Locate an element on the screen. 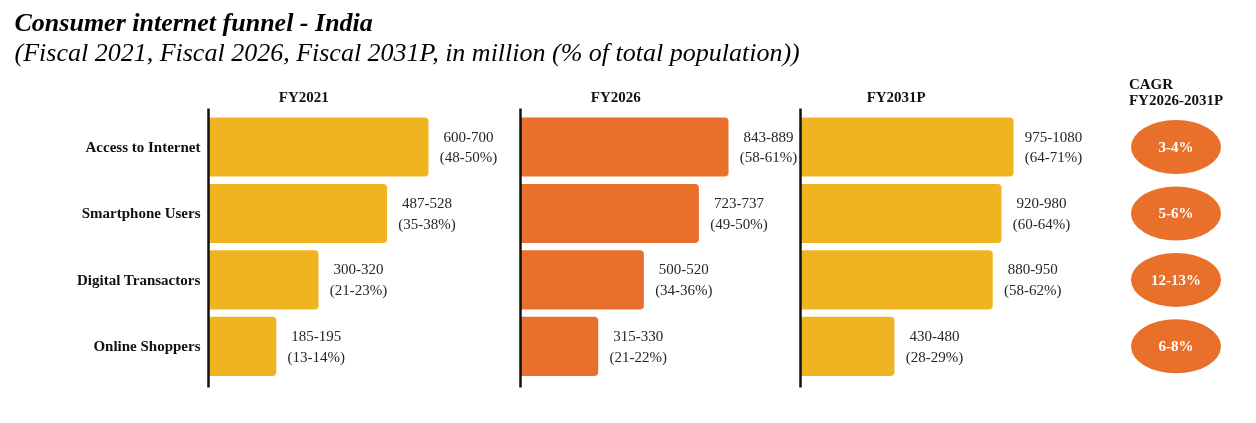 The height and width of the screenshot is (423, 1256). data-label: 843-889 (58-61%) is located at coordinates (768, 147).